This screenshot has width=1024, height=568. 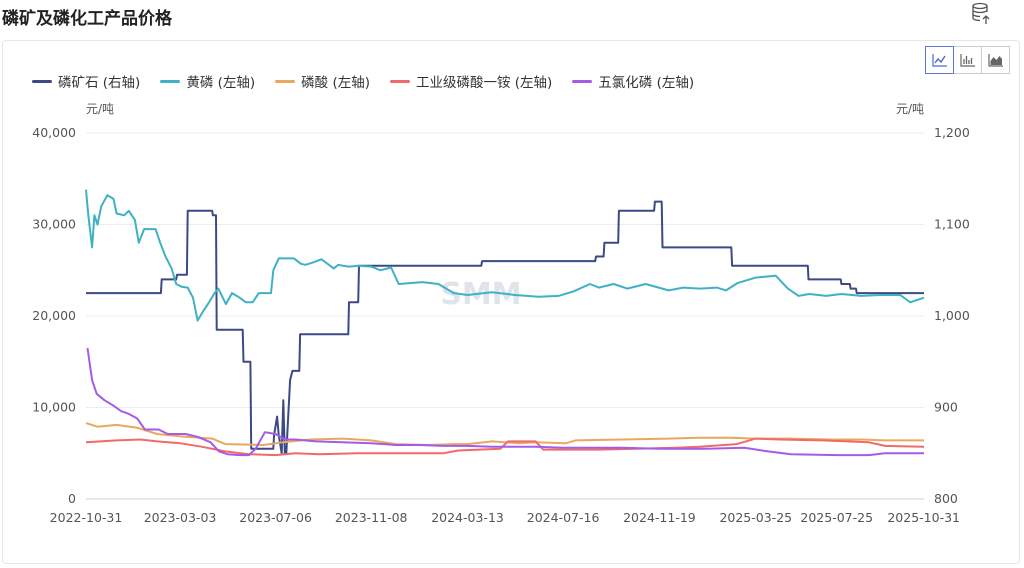 I want to click on x-tick-label: 2022-10-31, so click(x=86, y=517).